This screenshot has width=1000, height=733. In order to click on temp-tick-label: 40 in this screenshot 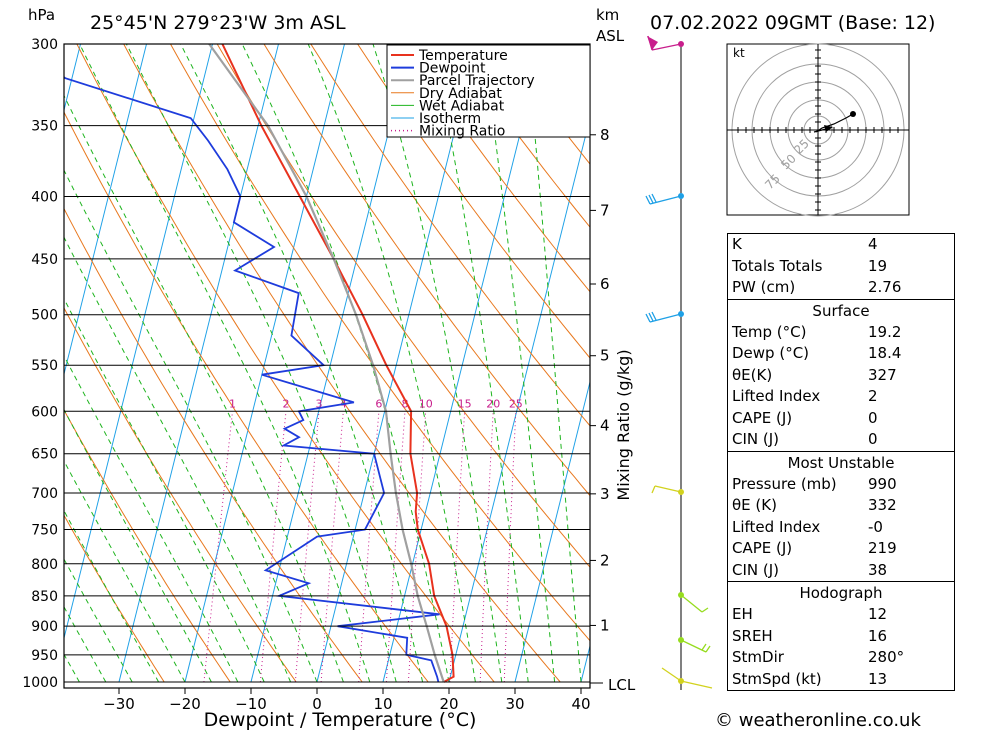, I will do `click(580, 704)`.